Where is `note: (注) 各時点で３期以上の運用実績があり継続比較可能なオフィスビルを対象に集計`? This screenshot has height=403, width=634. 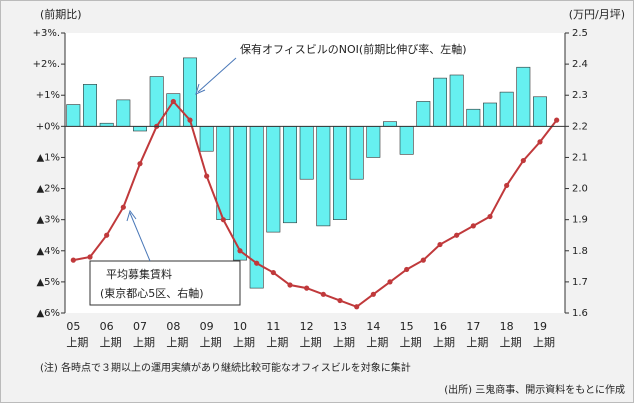
note: (注) 各時点で３期以上の運用実績があり継続比較可能なオフィスビルを対象に集計 is located at coordinates (225, 367).